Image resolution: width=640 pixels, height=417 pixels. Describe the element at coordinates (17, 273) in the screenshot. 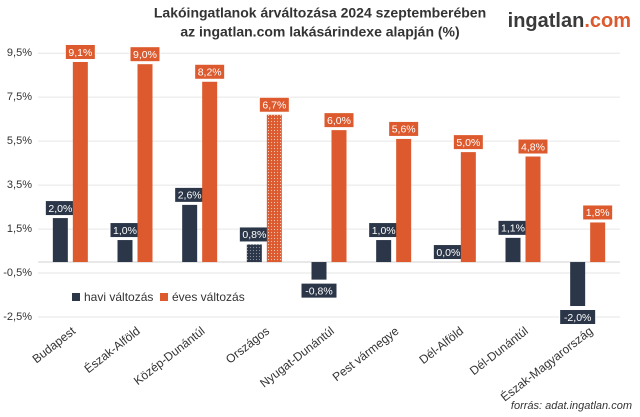

I see `y-tick-label: -0,5%` at that location.